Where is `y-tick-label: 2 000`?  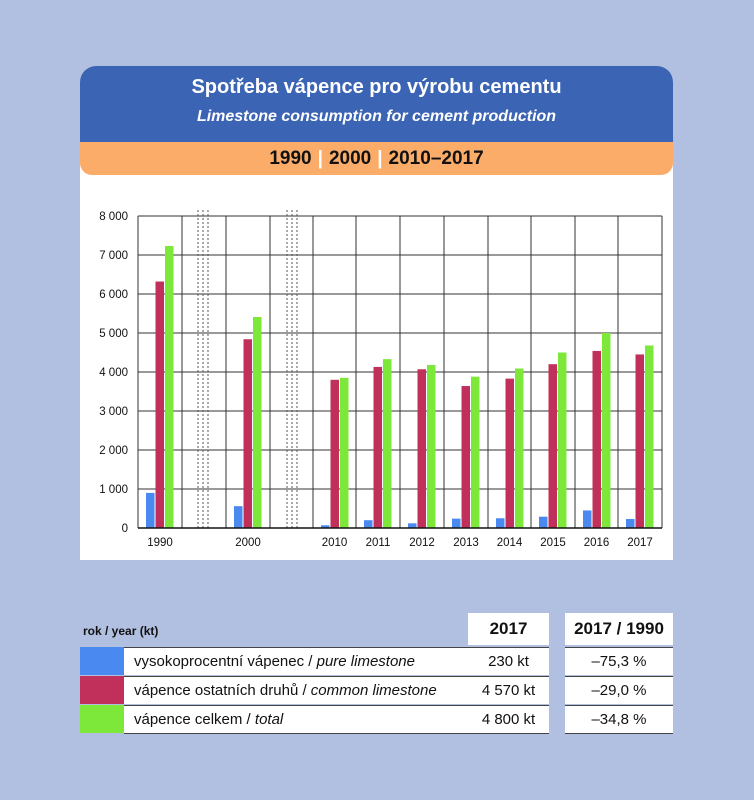 y-tick-label: 2 000 is located at coordinates (113, 451).